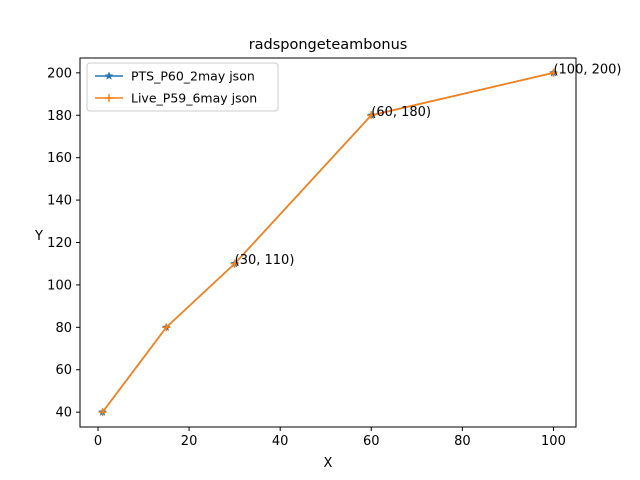  Describe the element at coordinates (462, 441) in the screenshot. I see `x-tick-label: 80` at that location.